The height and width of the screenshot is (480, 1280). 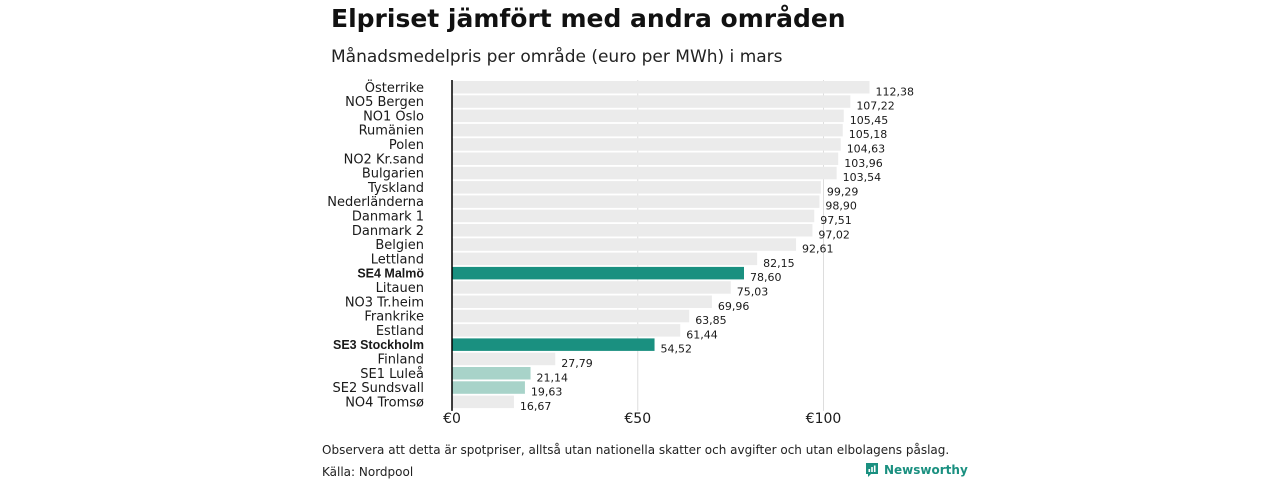 What do you see at coordinates (393, 174) in the screenshot?
I see `category-label: Bulgarien` at bounding box center [393, 174].